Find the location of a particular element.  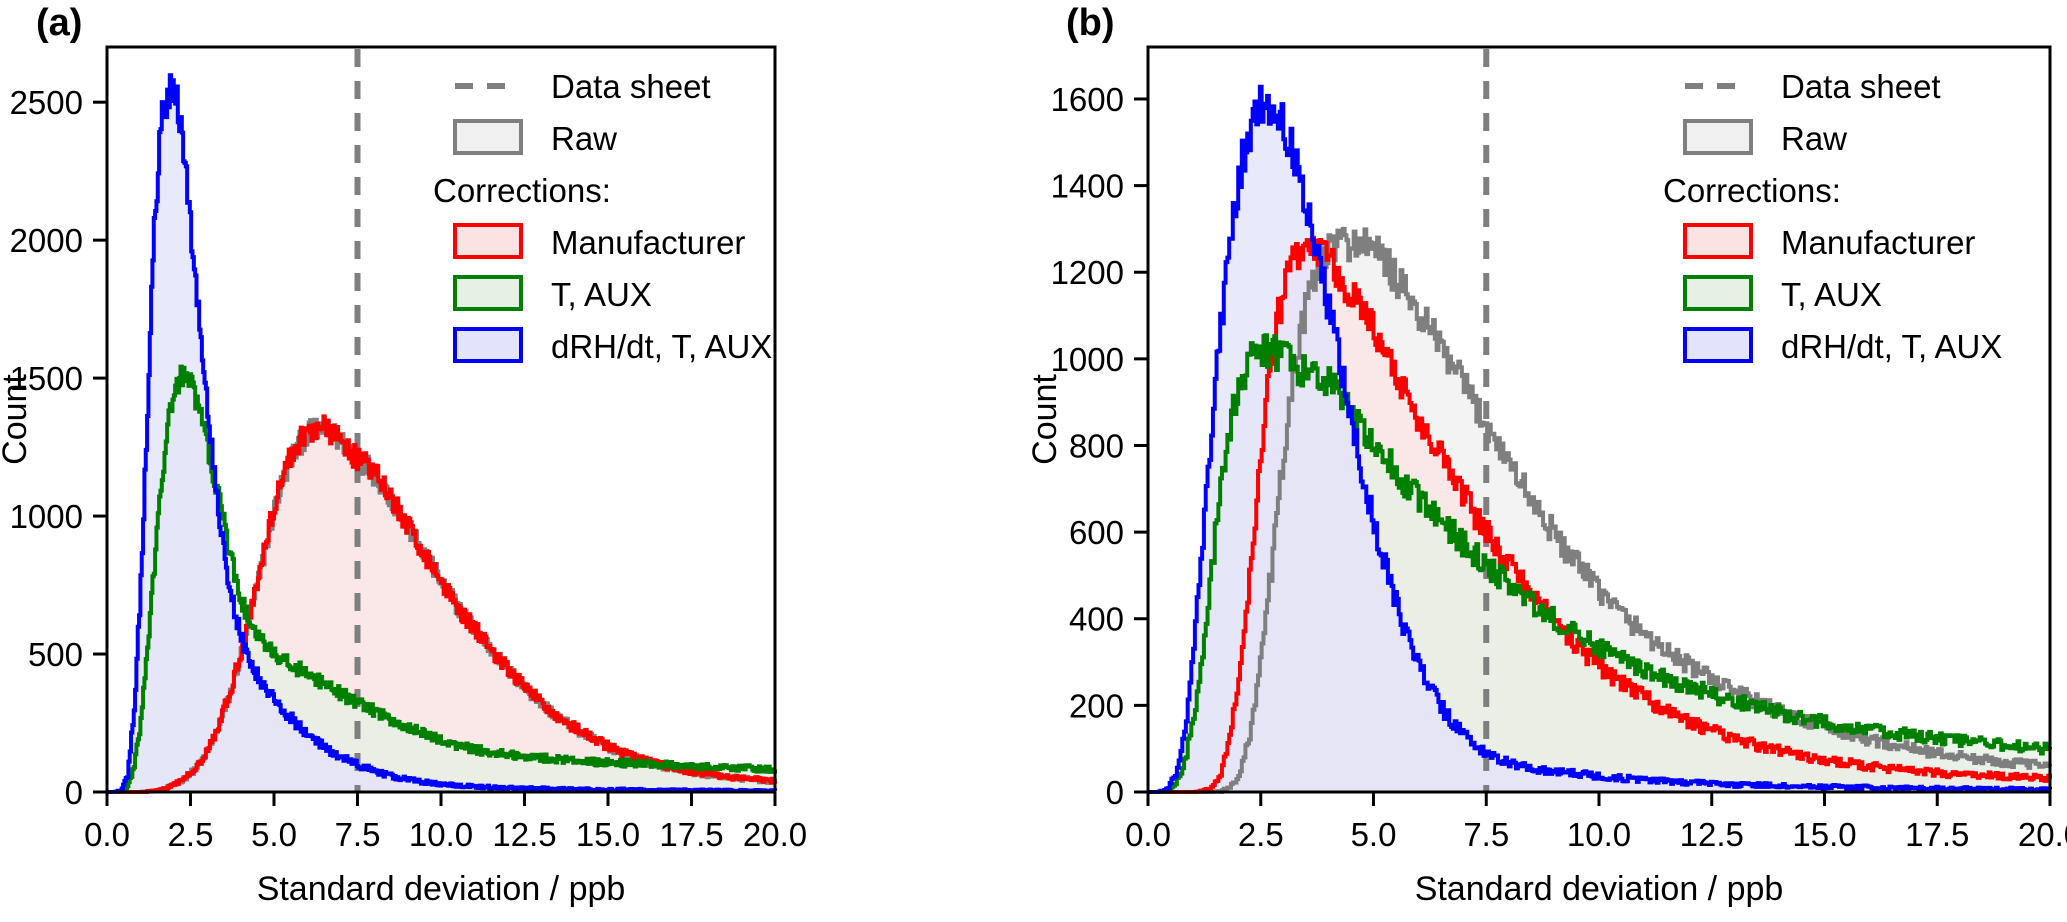

y-tick-label: 1200 is located at coordinates (1087, 272).